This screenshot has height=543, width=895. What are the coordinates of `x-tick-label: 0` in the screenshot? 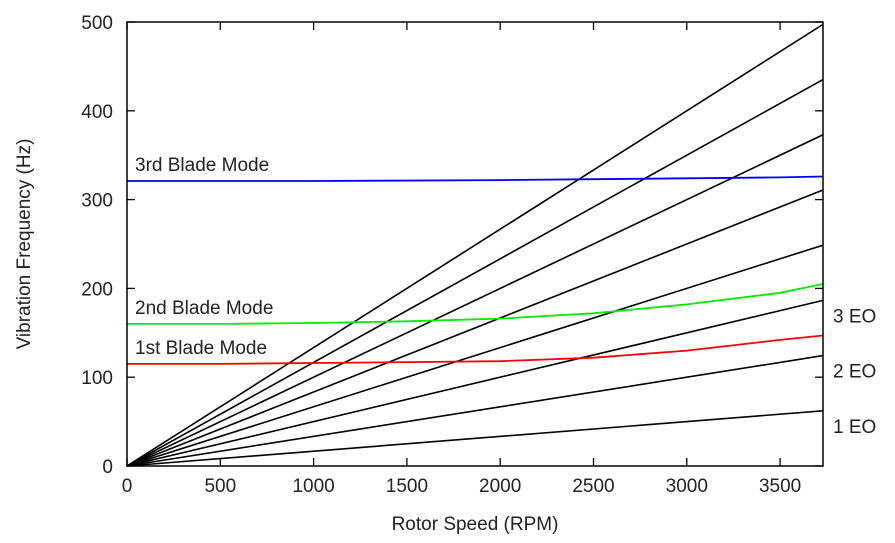 It's located at (127, 486).